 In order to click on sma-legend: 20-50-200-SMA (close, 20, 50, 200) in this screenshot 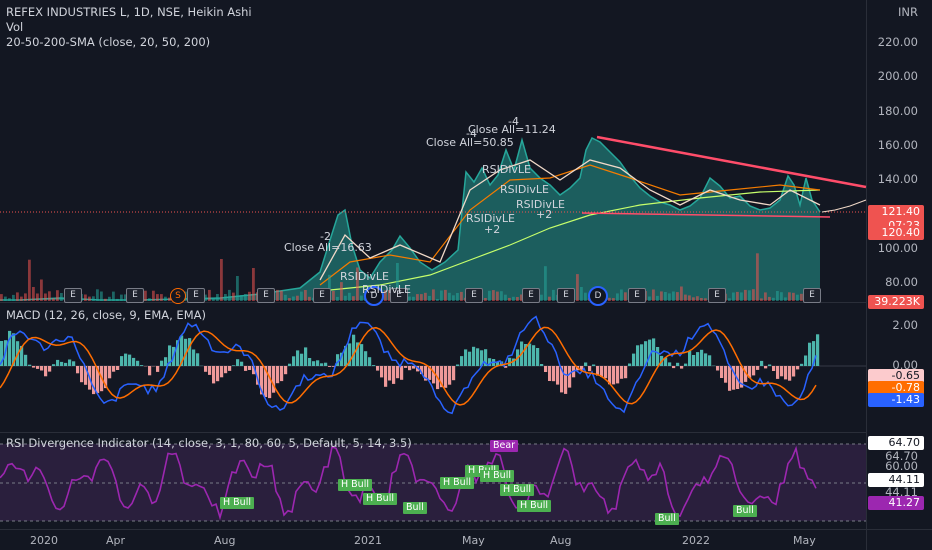, I will do `click(108, 42)`.